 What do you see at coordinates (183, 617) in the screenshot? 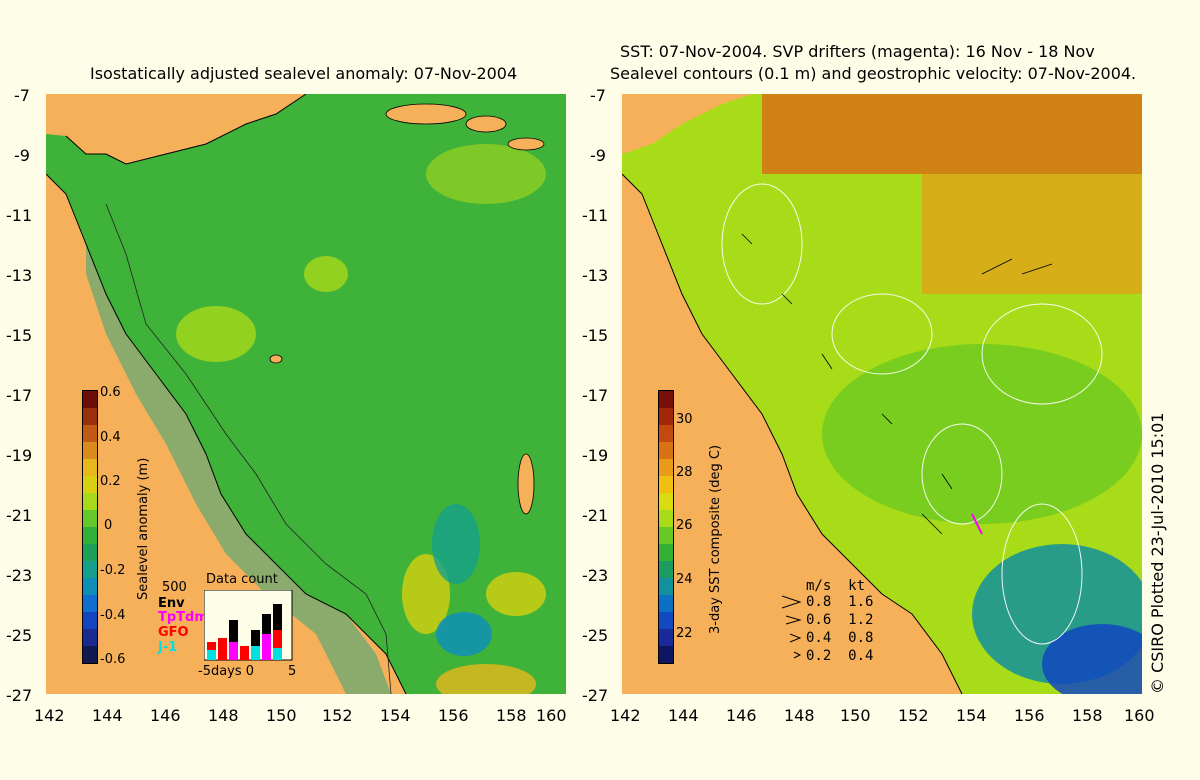
I see `count-legend-tptdm: TpTdm` at bounding box center [183, 617].